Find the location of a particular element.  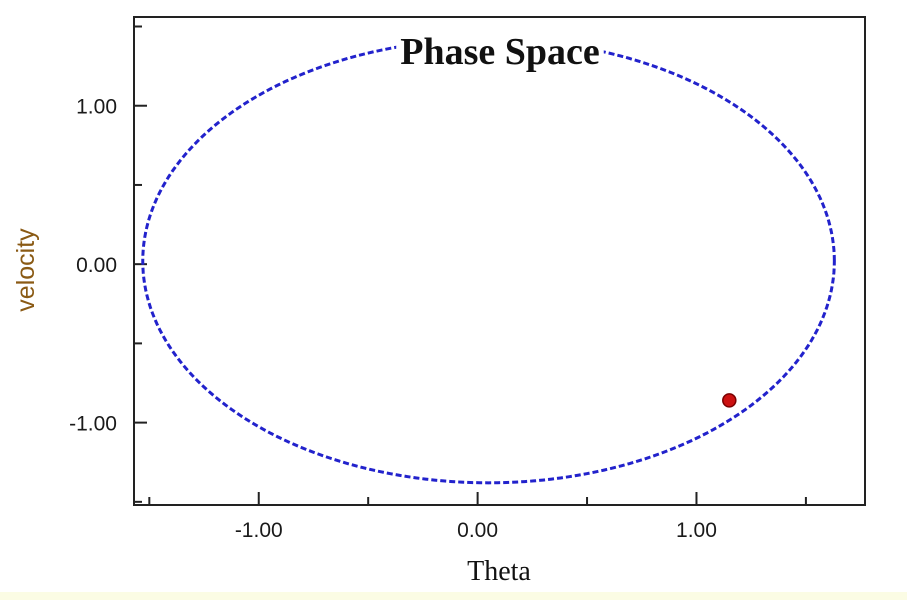

chart-title: Phase Space is located at coordinates (500, 52).